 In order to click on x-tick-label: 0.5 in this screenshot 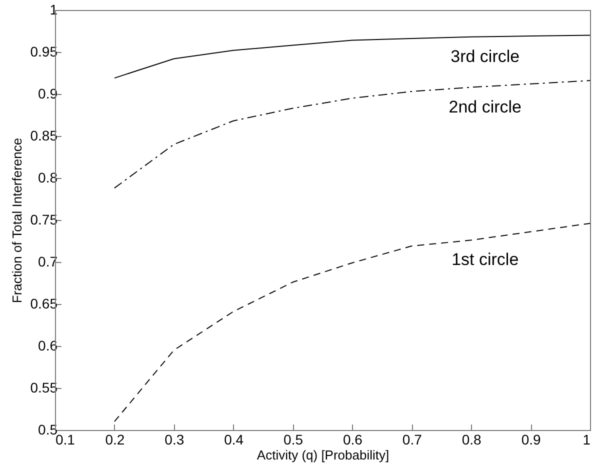, I will do `click(294, 440)`.